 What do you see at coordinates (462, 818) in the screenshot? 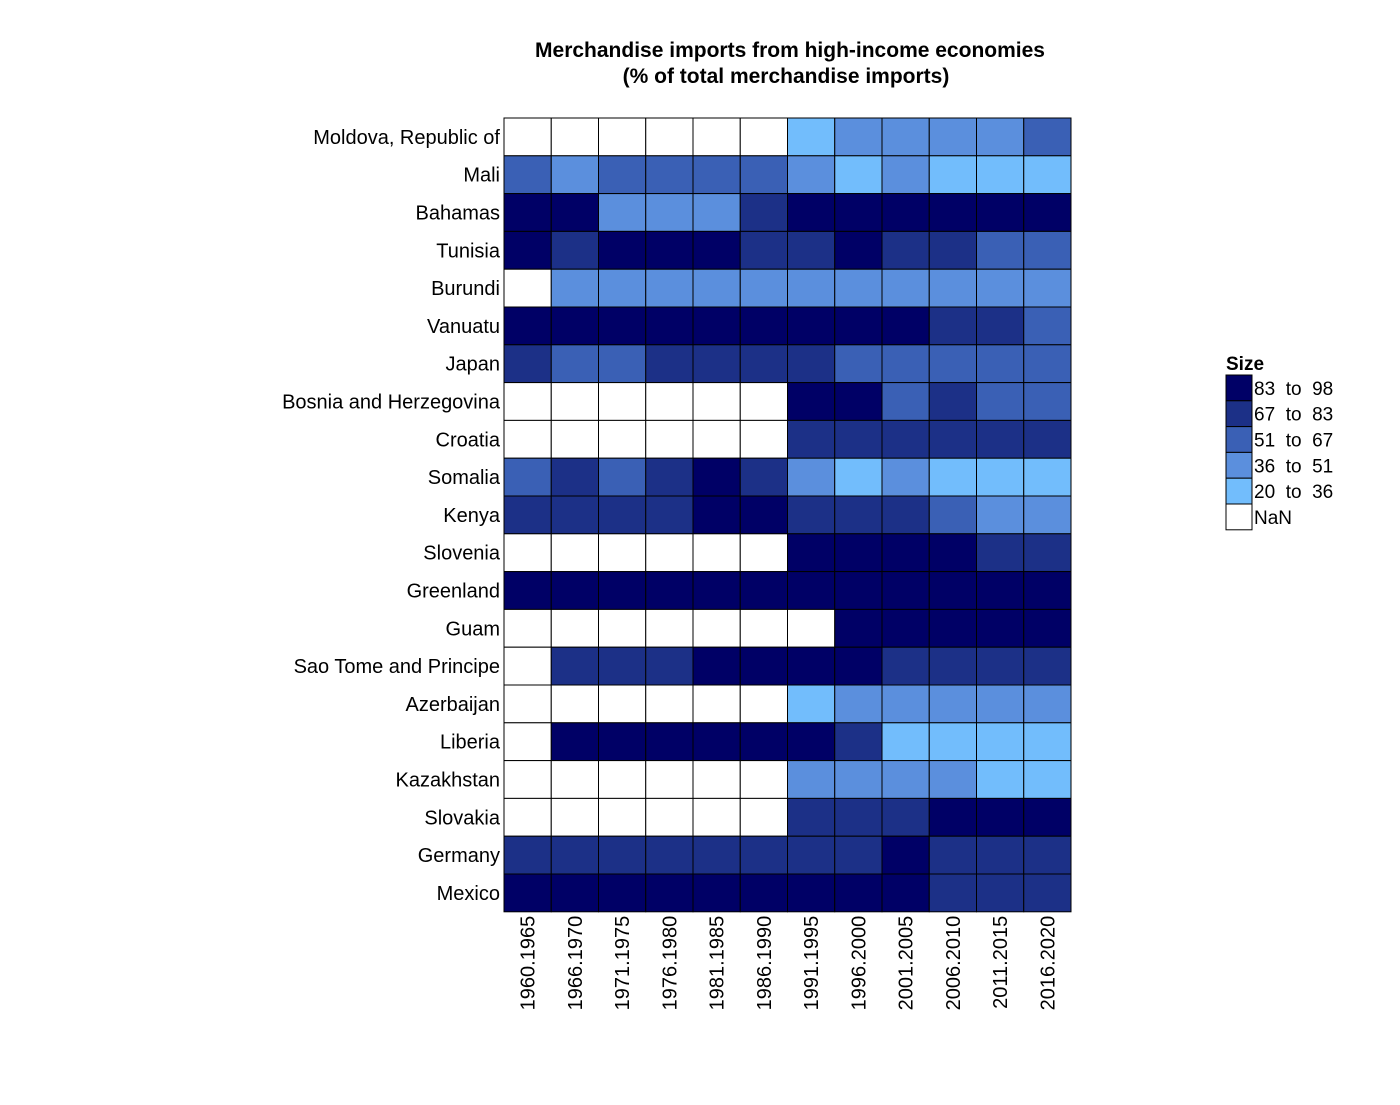
I see `y-tick-label: Slovakia` at bounding box center [462, 818].